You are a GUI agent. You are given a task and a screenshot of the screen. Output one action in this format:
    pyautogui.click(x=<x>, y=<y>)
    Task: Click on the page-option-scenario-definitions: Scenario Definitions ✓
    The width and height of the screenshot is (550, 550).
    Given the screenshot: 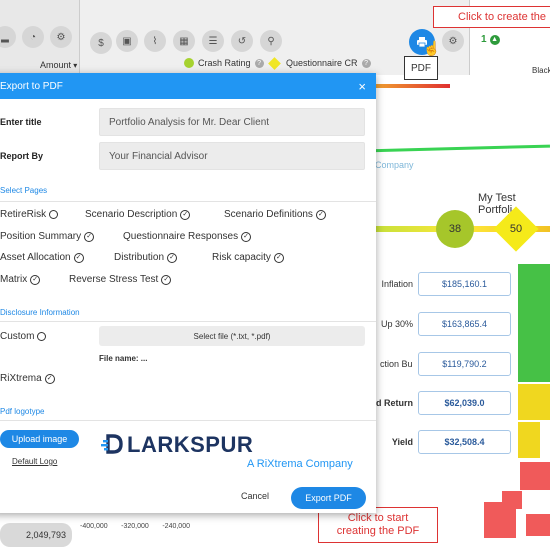 What is the action you would take?
    pyautogui.click(x=275, y=214)
    